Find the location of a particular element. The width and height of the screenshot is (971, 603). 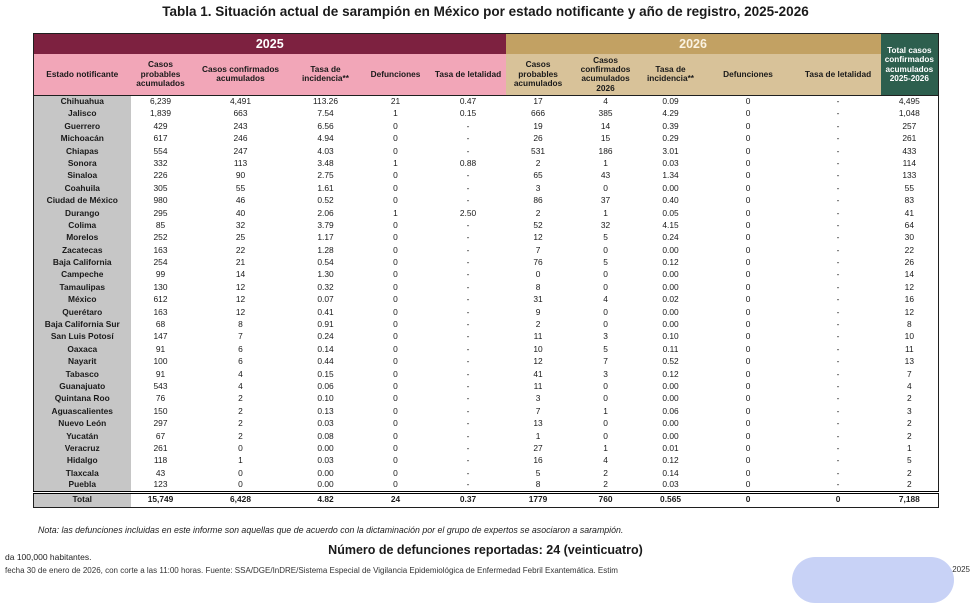

value-cell: 26 is located at coordinates (538, 138).